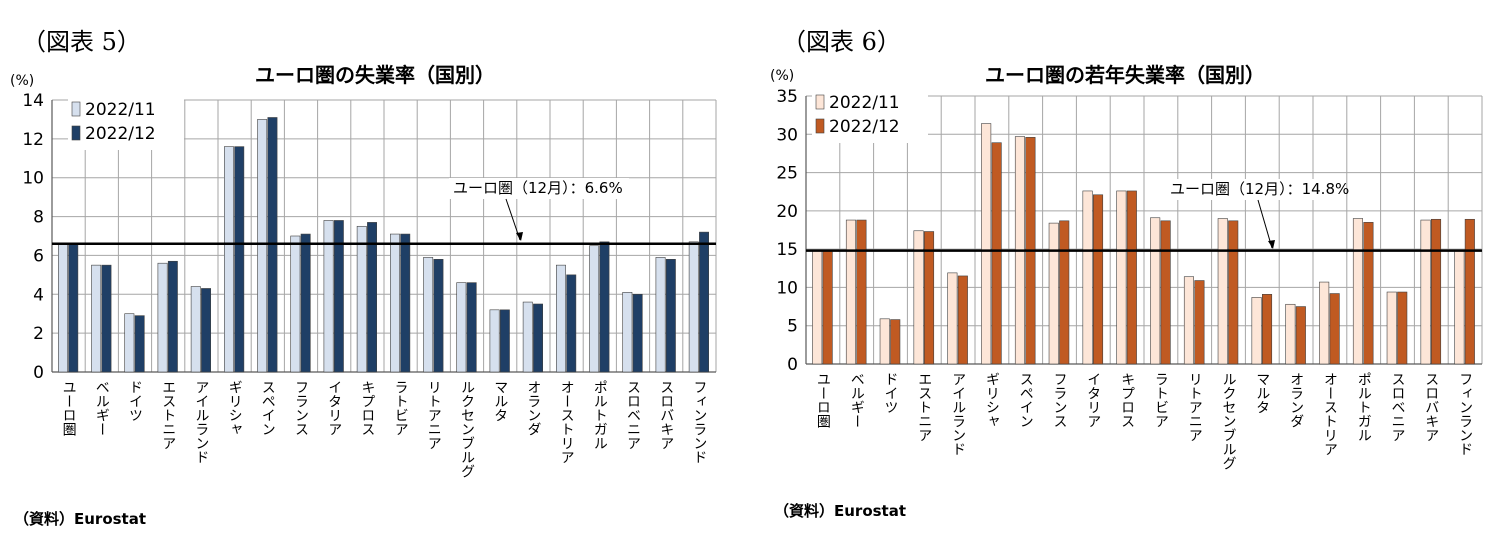  Describe the element at coordinates (38, 256) in the screenshot. I see `y-tick-label: 6` at that location.